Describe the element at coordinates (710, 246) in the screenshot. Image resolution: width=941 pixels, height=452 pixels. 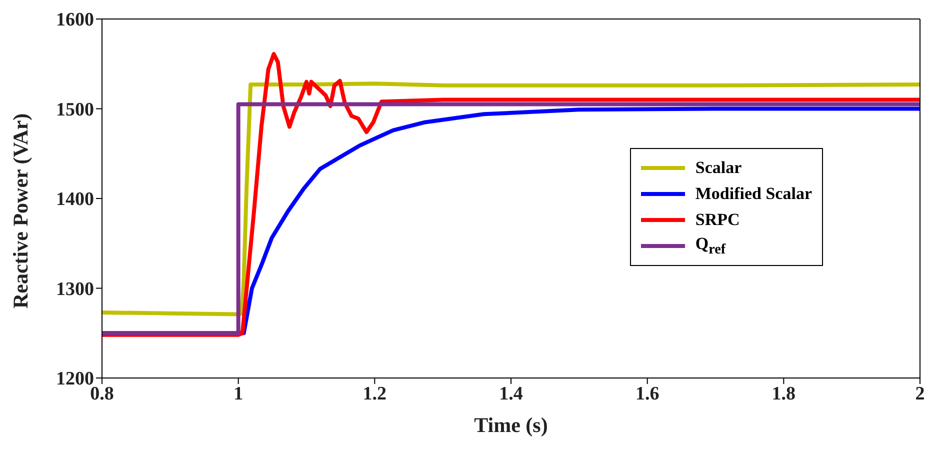
I see `legend-label: Q$_{ref}$` at that location.